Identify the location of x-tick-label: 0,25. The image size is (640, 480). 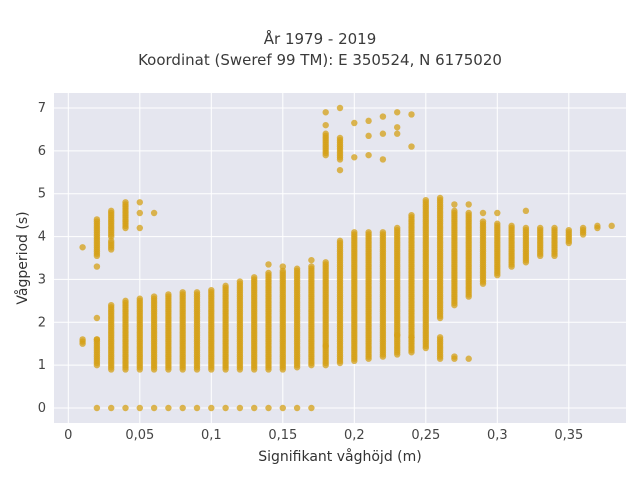
(425, 435).